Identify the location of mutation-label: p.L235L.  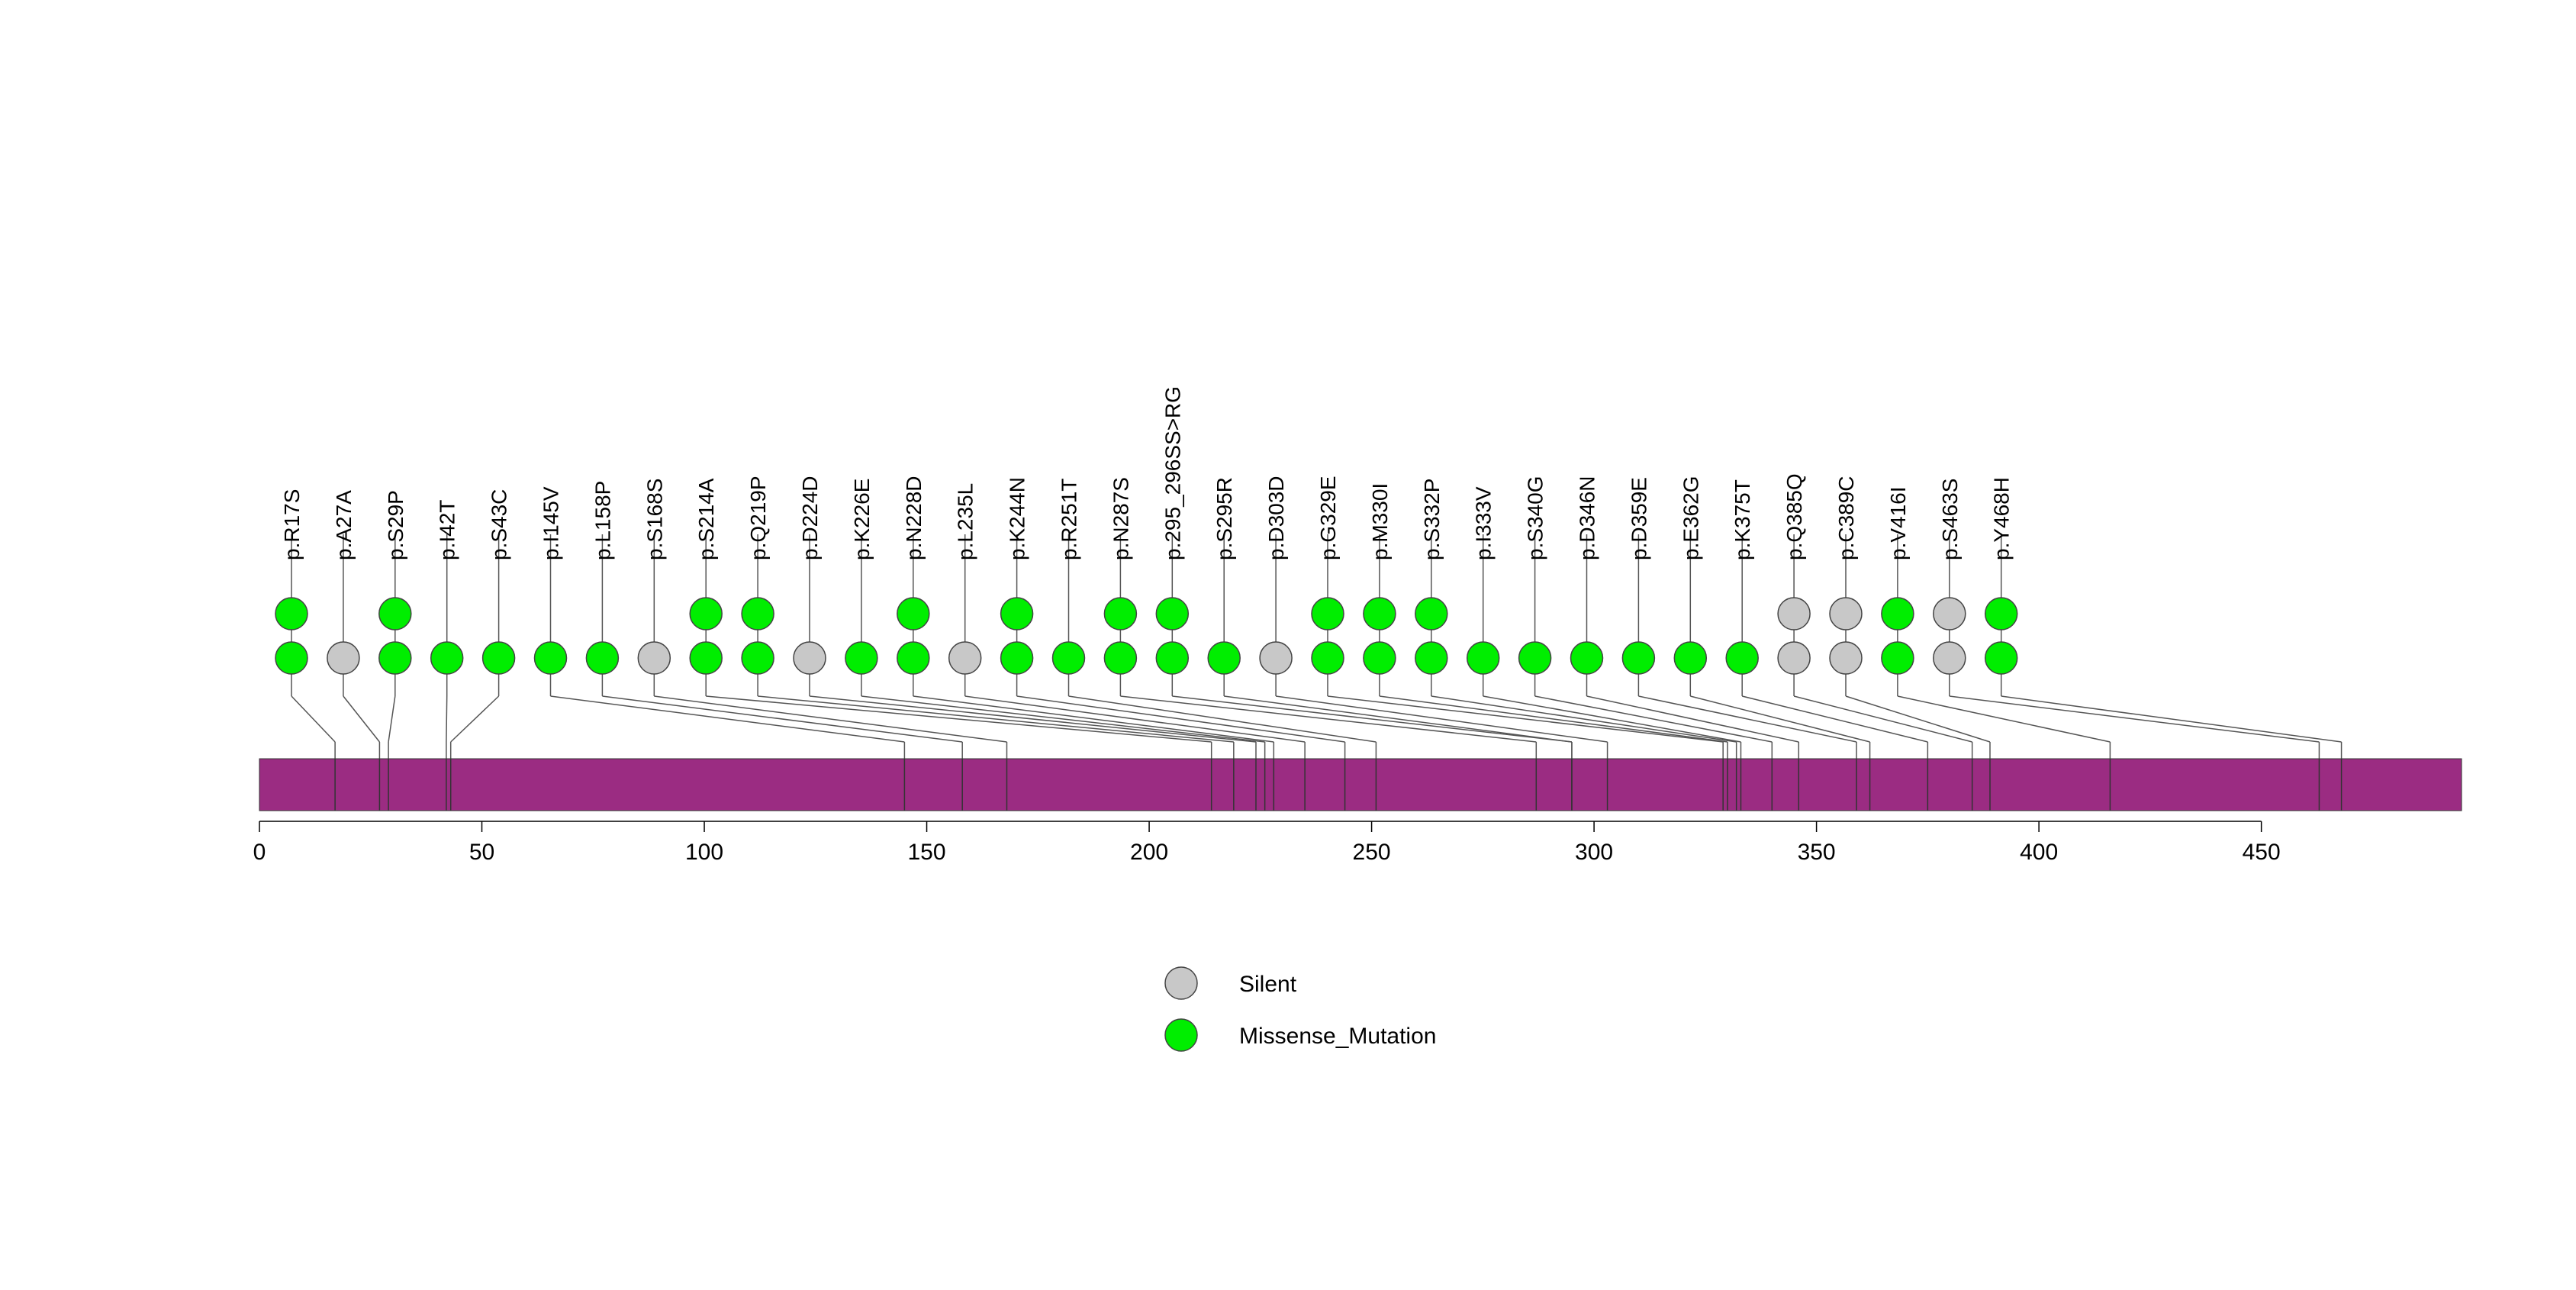
(965, 522).